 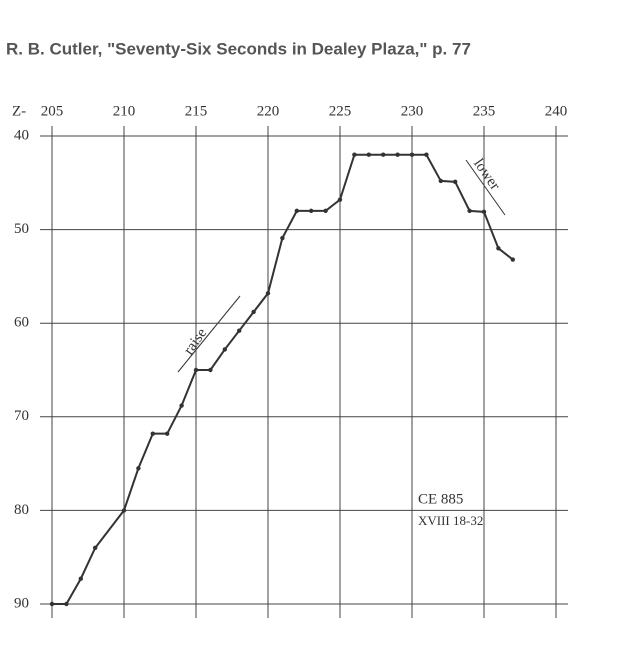 I want to click on y-tick-label: 80, so click(x=21, y=510).